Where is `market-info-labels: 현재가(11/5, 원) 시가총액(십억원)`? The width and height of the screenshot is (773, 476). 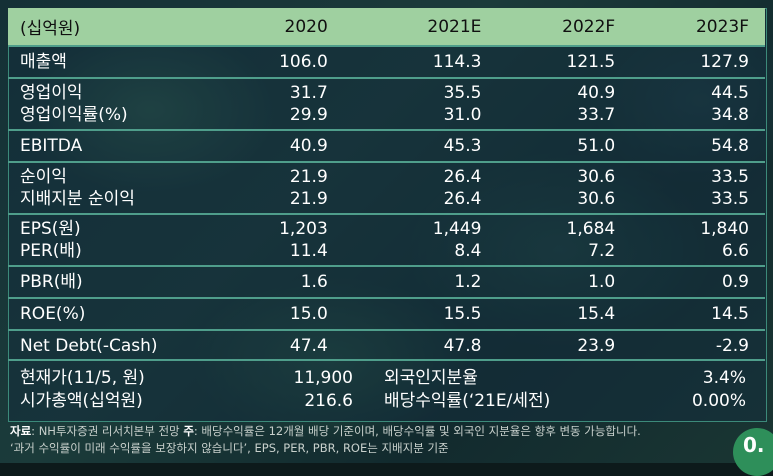
market-info-labels: 현재가(11/5, 원) 시가총액(십억원) is located at coordinates (82, 390).